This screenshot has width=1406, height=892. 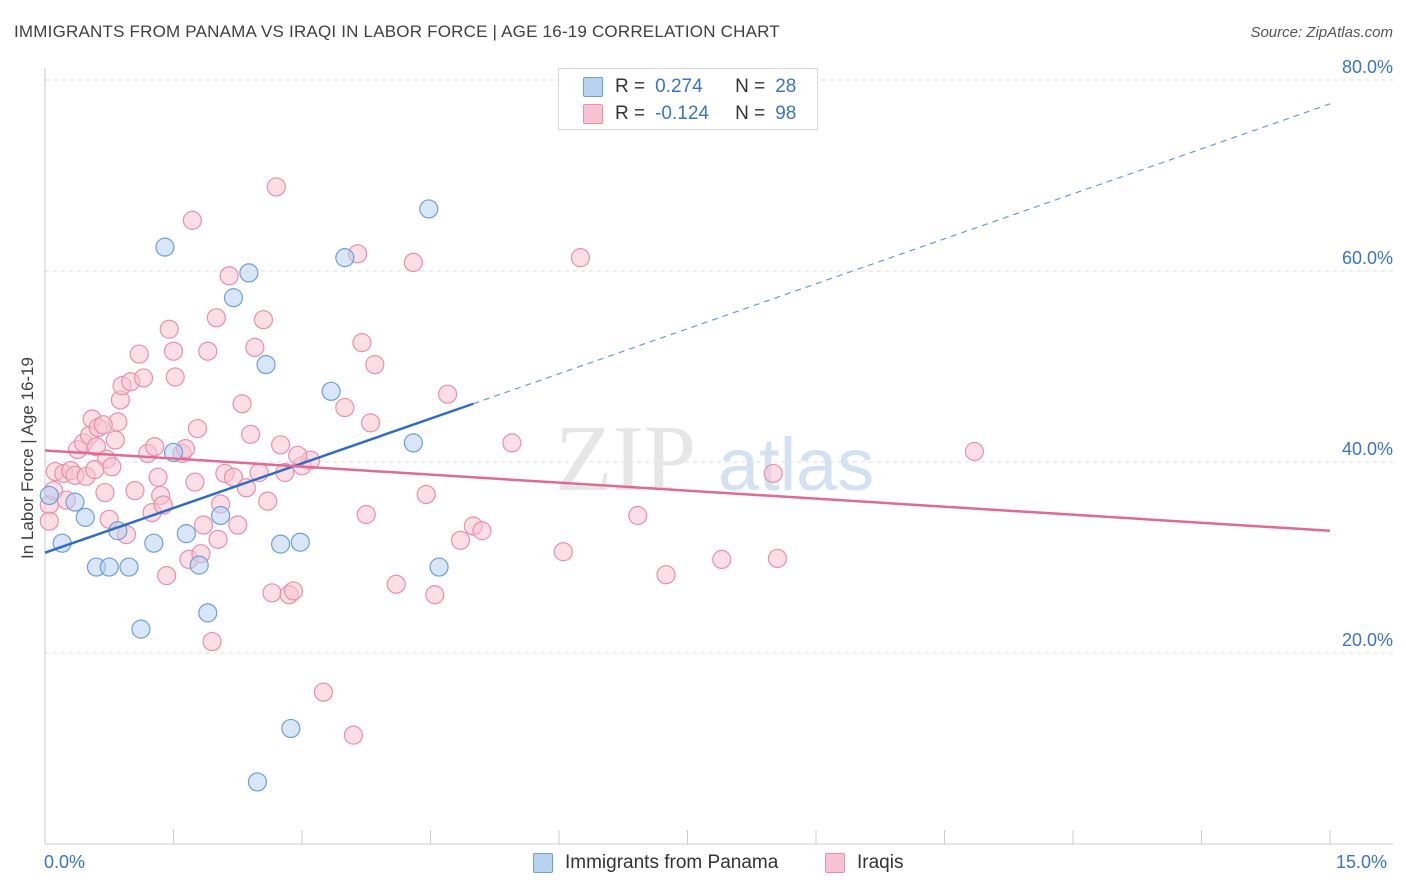 What do you see at coordinates (630, 113) in the screenshot?
I see `iraqi-r-label: R =` at bounding box center [630, 113].